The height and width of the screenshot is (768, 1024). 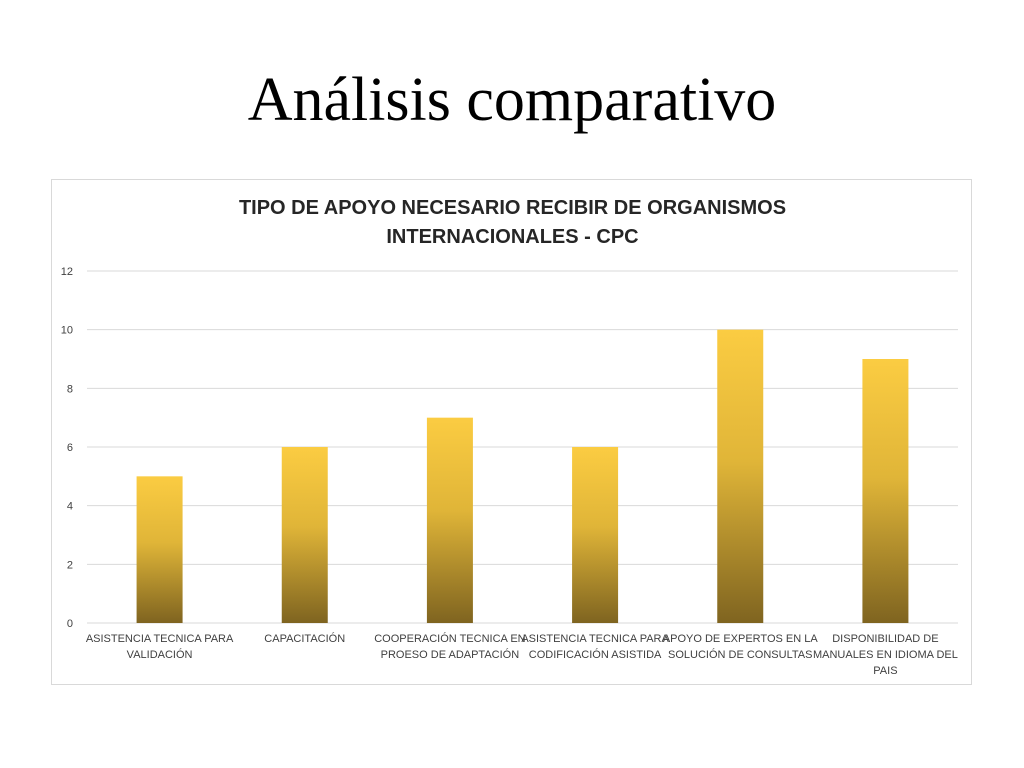 I want to click on y-tick-label: 6, so click(x=70, y=448).